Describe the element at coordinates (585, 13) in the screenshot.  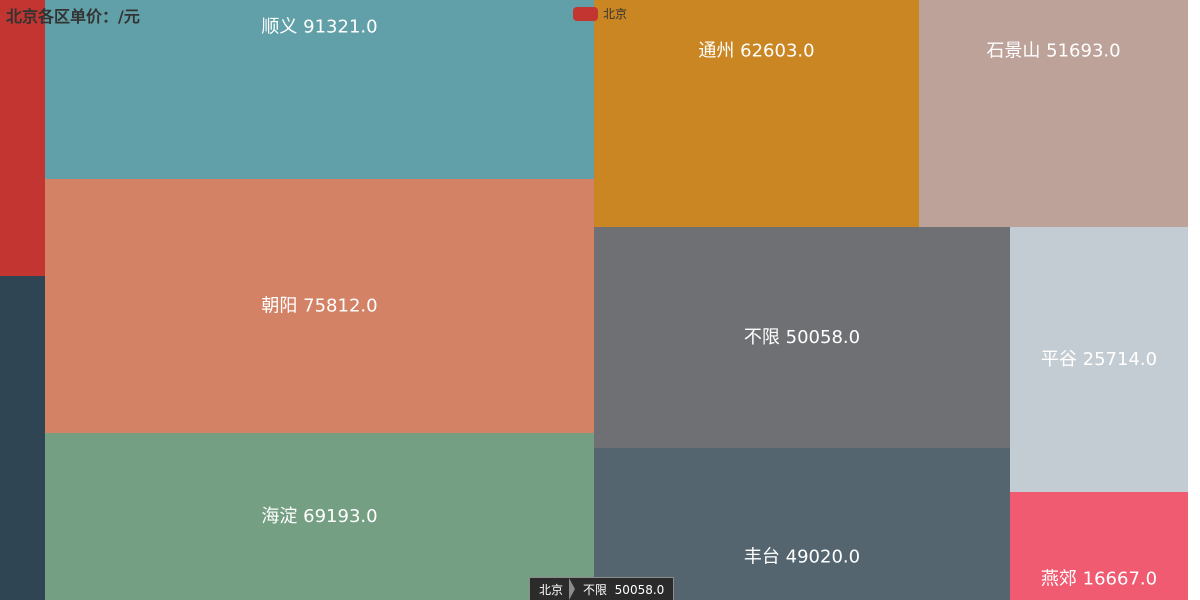
I see `legend-swatch` at that location.